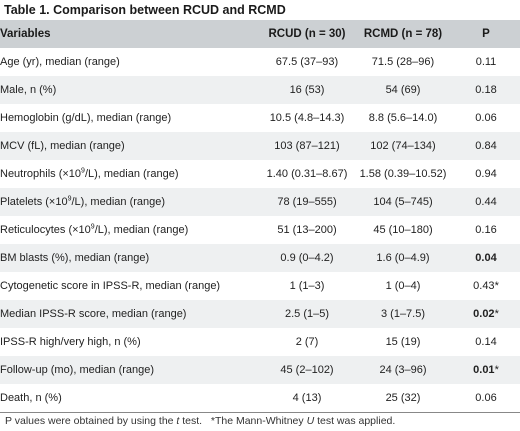 The width and height of the screenshot is (520, 431). What do you see at coordinates (70, 342) in the screenshot?
I see `row-label: IPSS-R high/very high, n (%)` at bounding box center [70, 342].